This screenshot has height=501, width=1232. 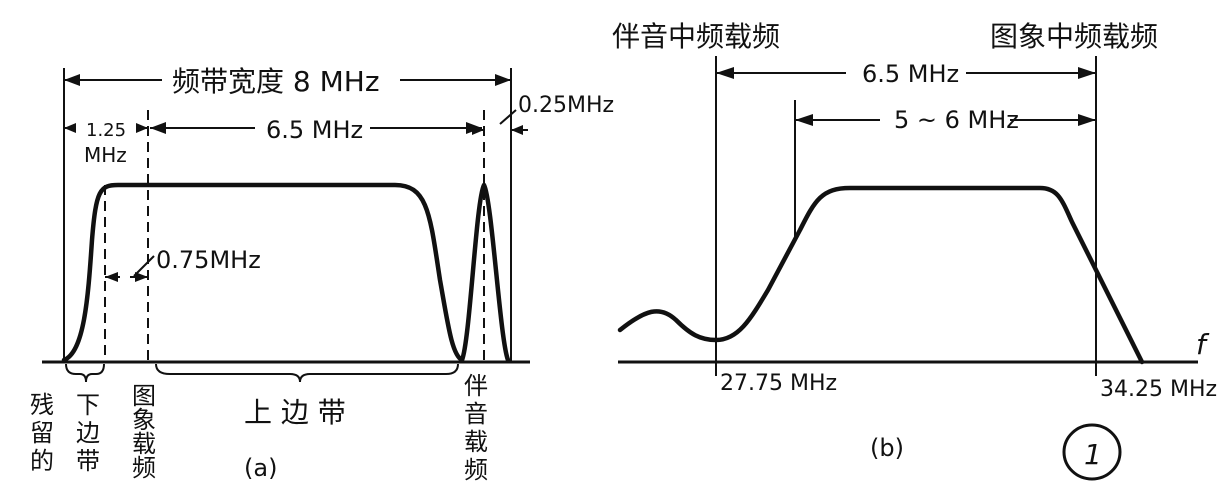 What do you see at coordinates (88, 461) in the screenshot?
I see `a-label-lower-3: 带` at bounding box center [88, 461].